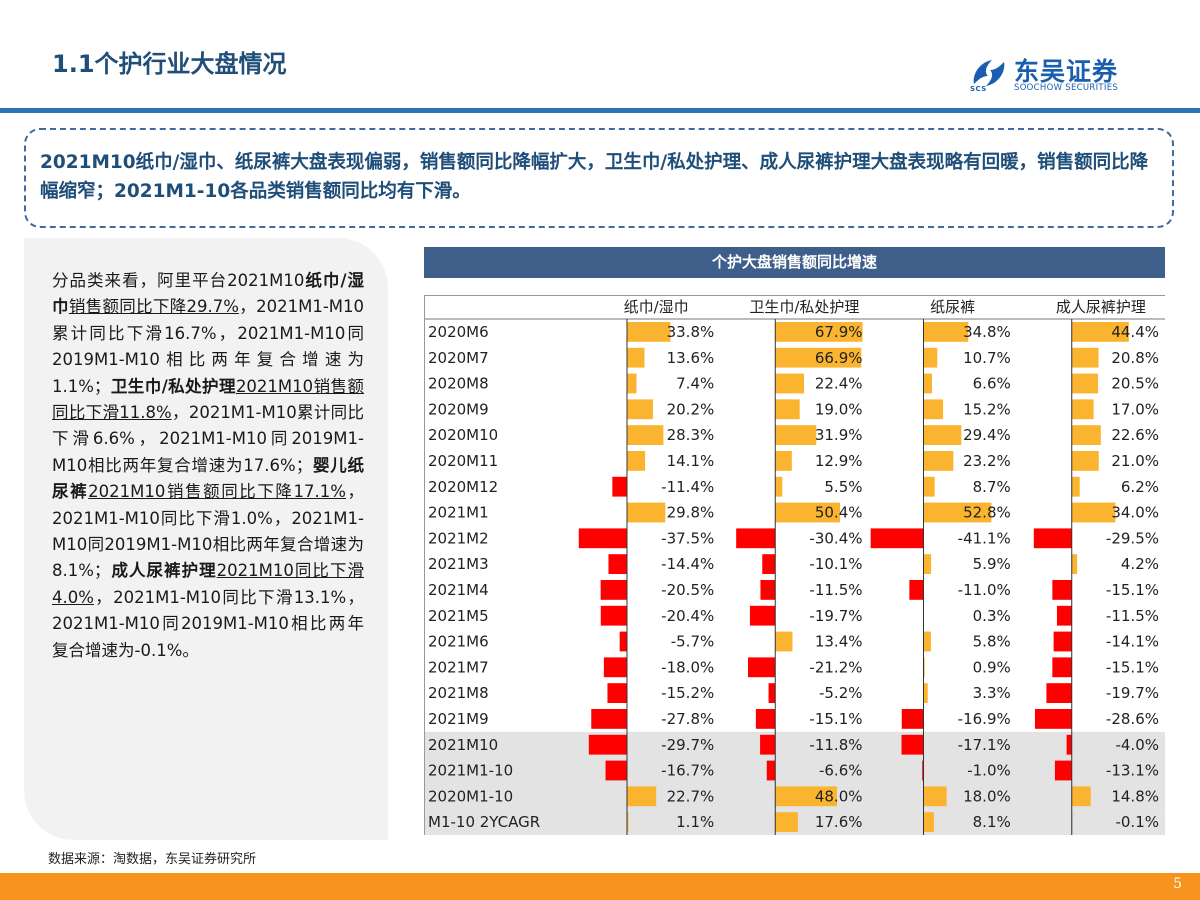  I want to click on analysis-run: 2021M10销售额同比下滑11.8%, so click(208, 399).